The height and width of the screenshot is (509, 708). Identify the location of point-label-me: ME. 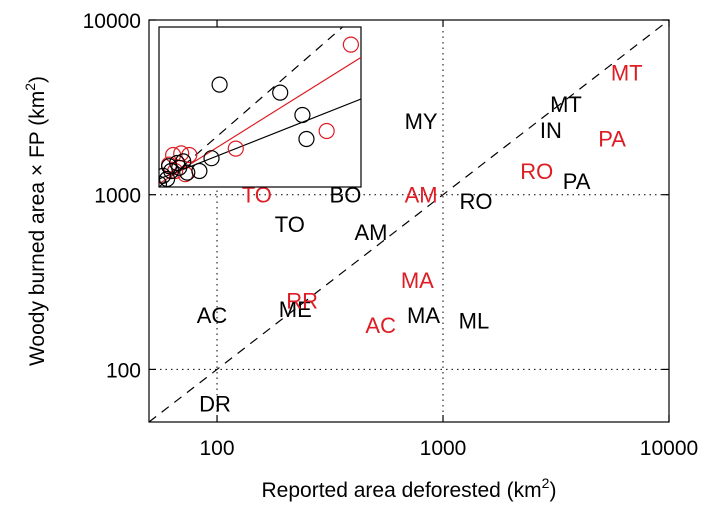
(295, 309).